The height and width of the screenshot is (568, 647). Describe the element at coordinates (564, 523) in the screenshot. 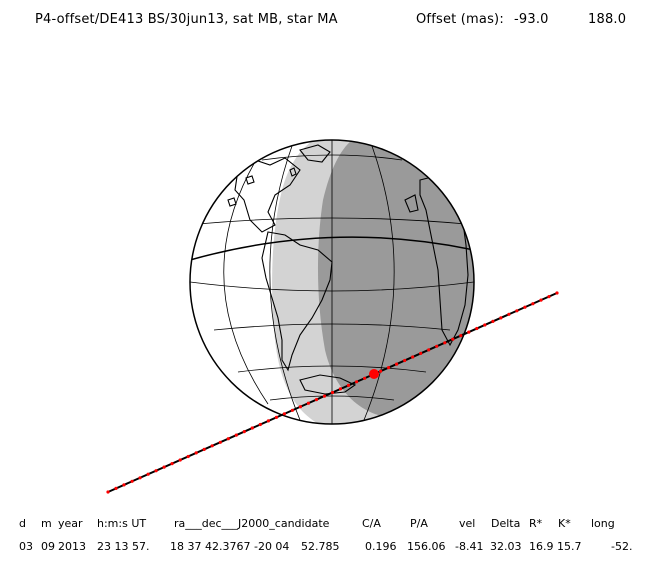

I see `col-k-star: K*` at that location.